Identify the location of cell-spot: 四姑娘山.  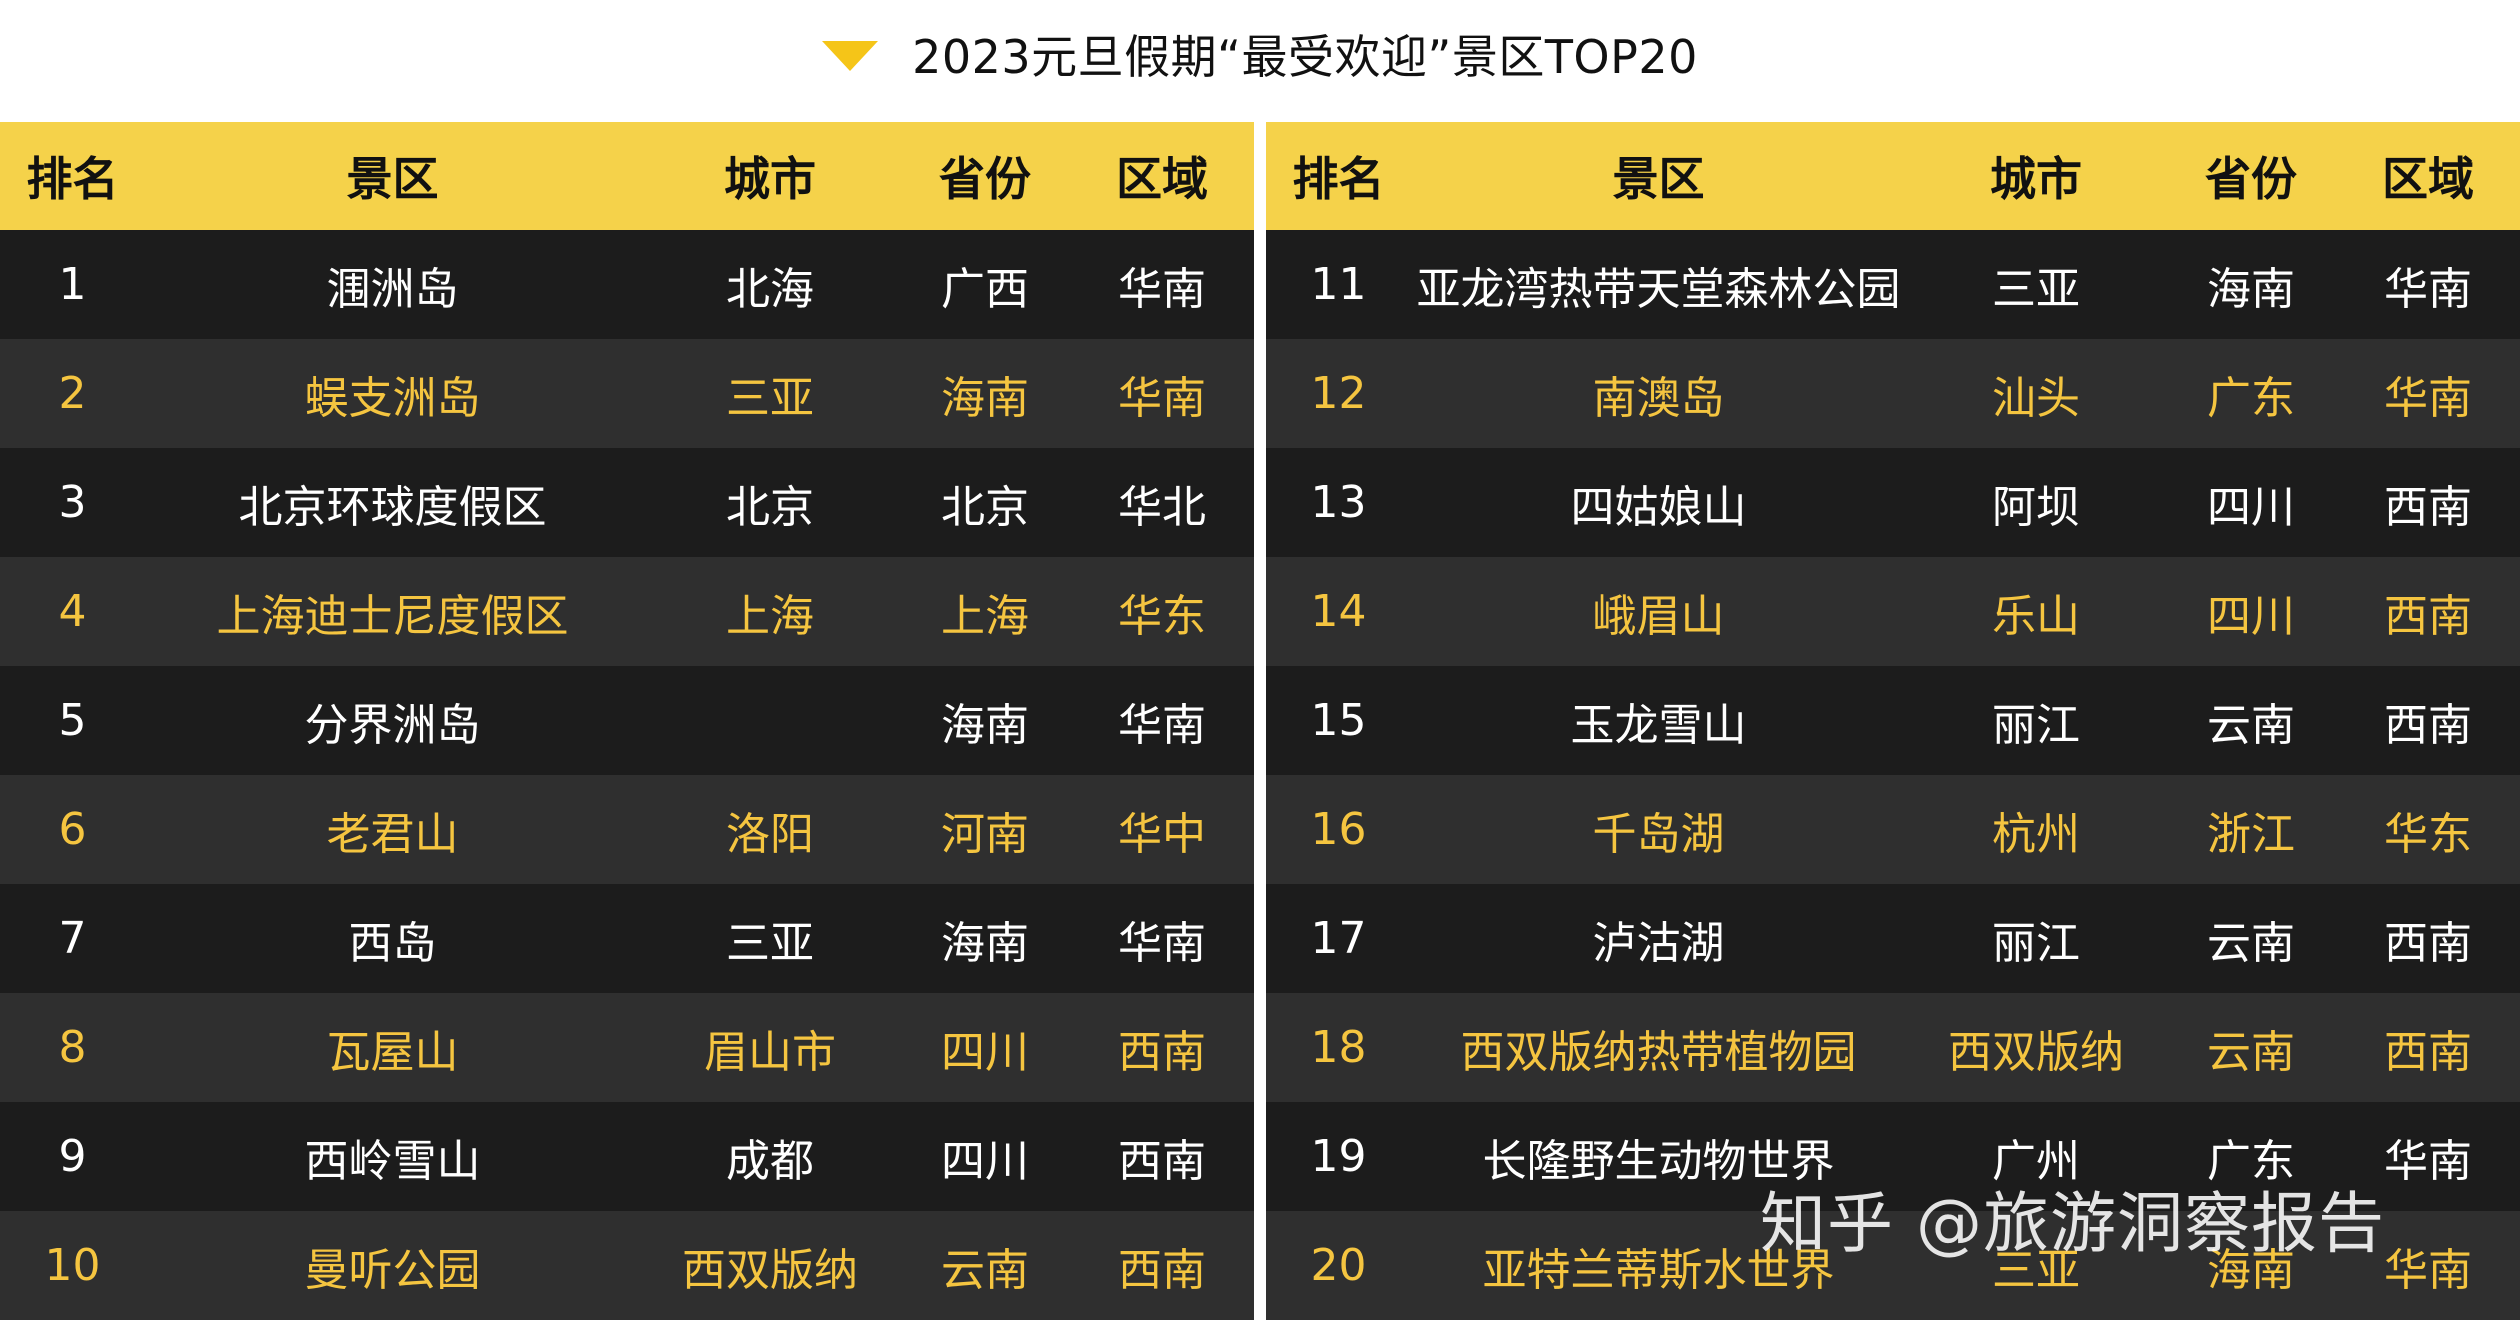
(1658, 507).